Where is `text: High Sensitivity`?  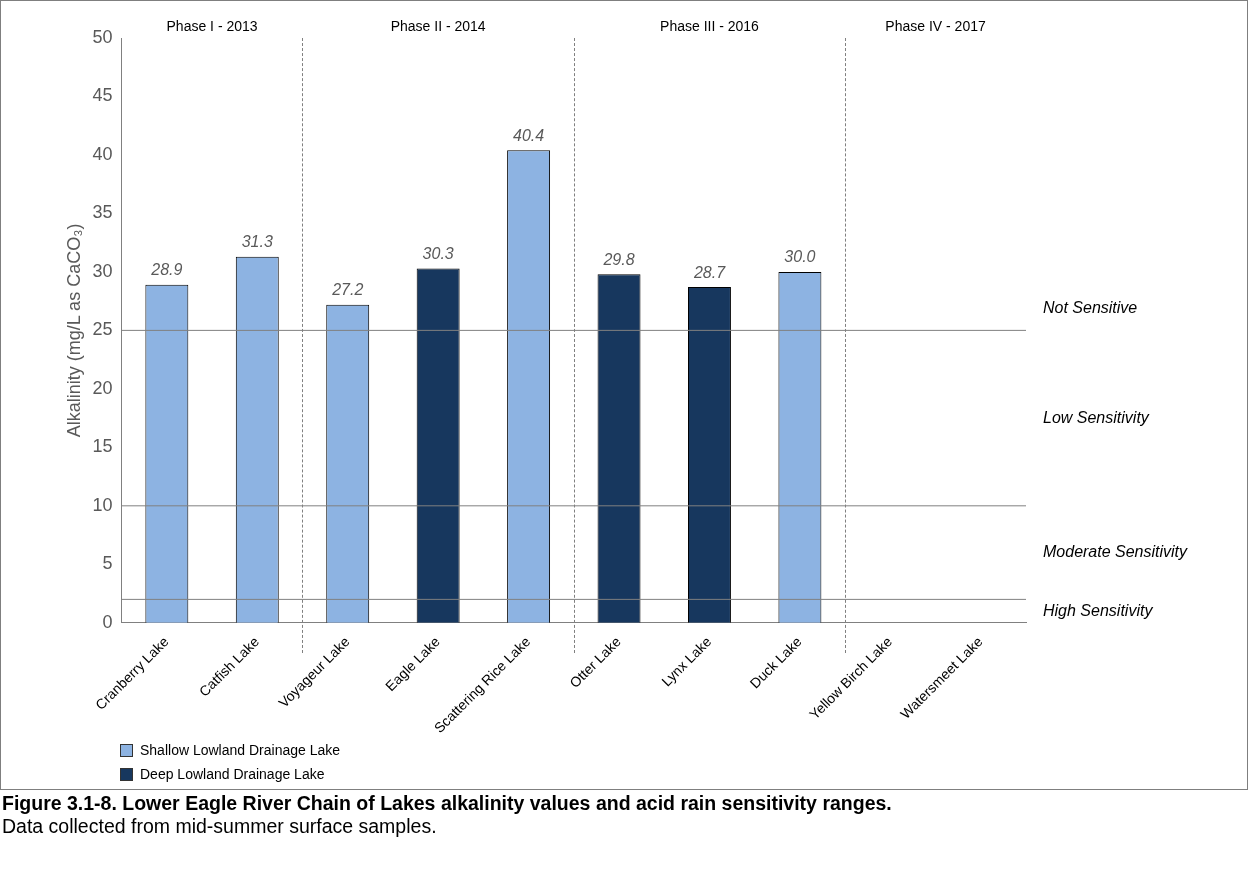
text: High Sensitivity is located at coordinates (1098, 610).